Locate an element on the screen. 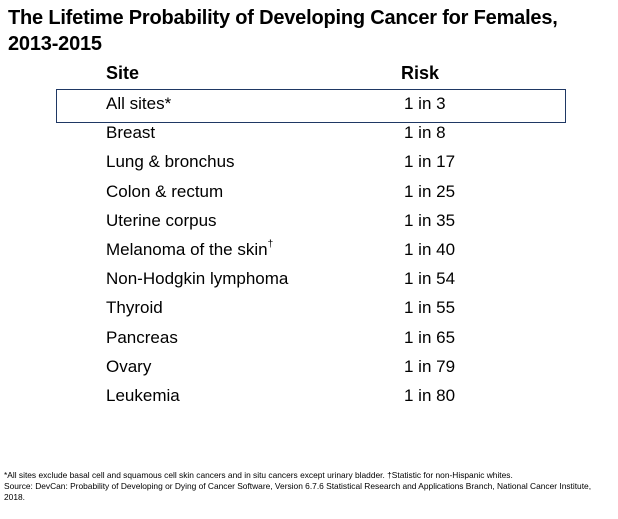 The width and height of the screenshot is (618, 519). row-site-label: All sites* is located at coordinates (139, 103).